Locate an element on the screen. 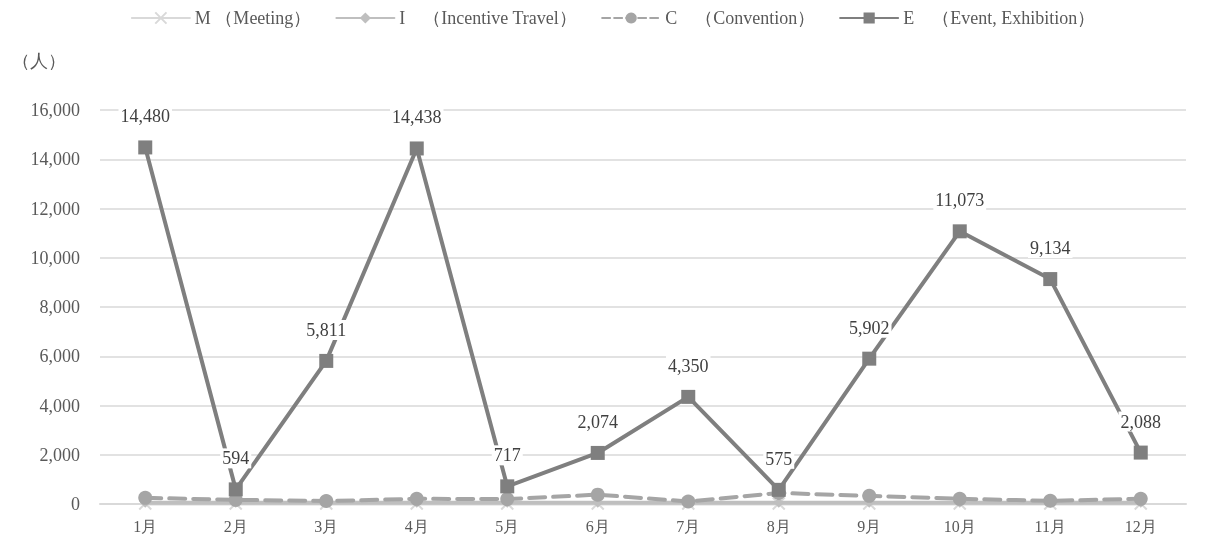 The image size is (1226, 546). data-label: 4,350 is located at coordinates (688, 365).